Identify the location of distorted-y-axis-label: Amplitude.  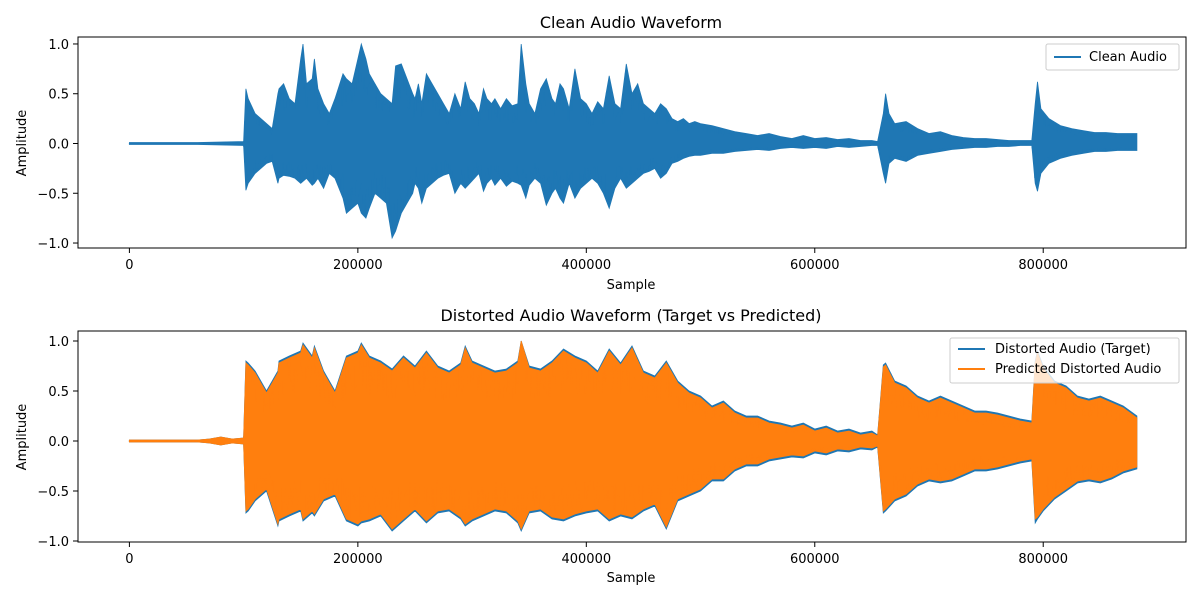
(22, 437).